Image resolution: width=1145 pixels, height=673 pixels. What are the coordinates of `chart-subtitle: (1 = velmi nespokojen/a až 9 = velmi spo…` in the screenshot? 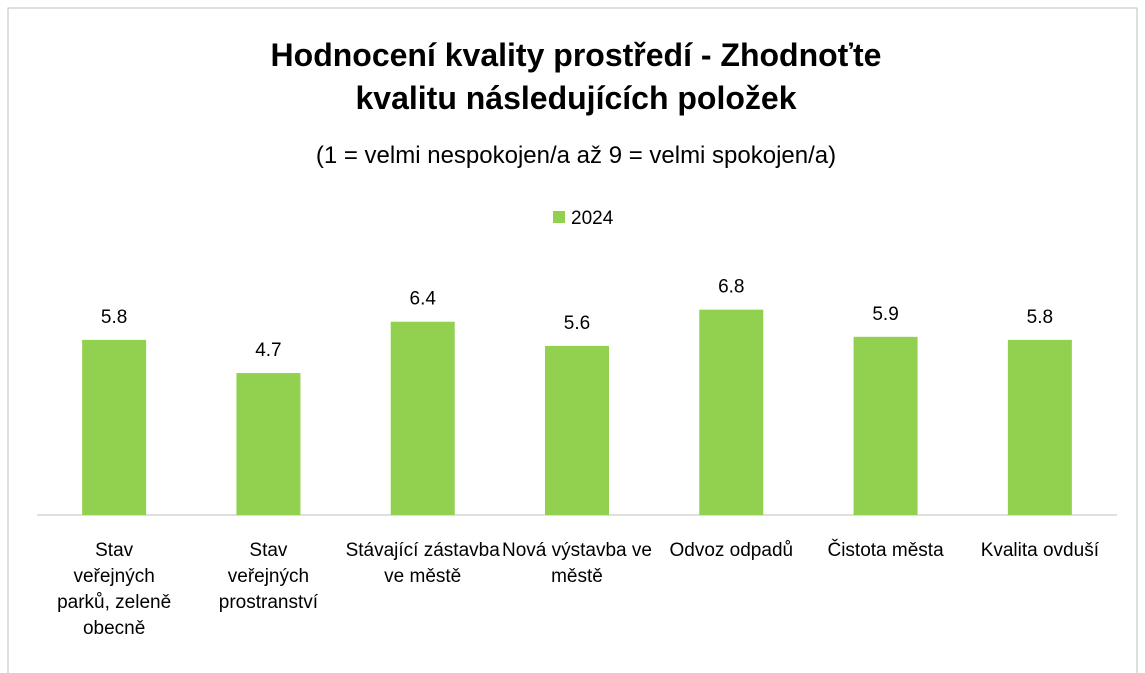 It's located at (576, 155).